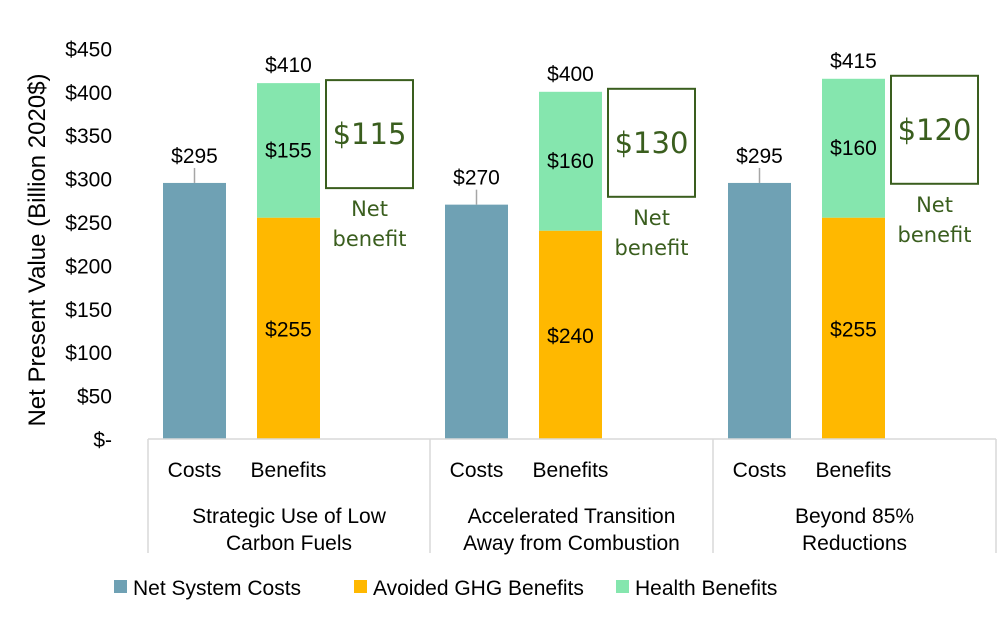 The height and width of the screenshot is (628, 1000). Describe the element at coordinates (88, 266) in the screenshot. I see `y-tick-label: $200` at that location.